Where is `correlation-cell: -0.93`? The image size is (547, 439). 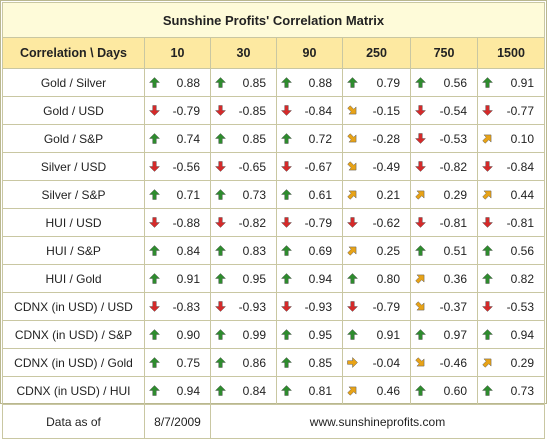 correlation-cell: -0.93 is located at coordinates (243, 306).